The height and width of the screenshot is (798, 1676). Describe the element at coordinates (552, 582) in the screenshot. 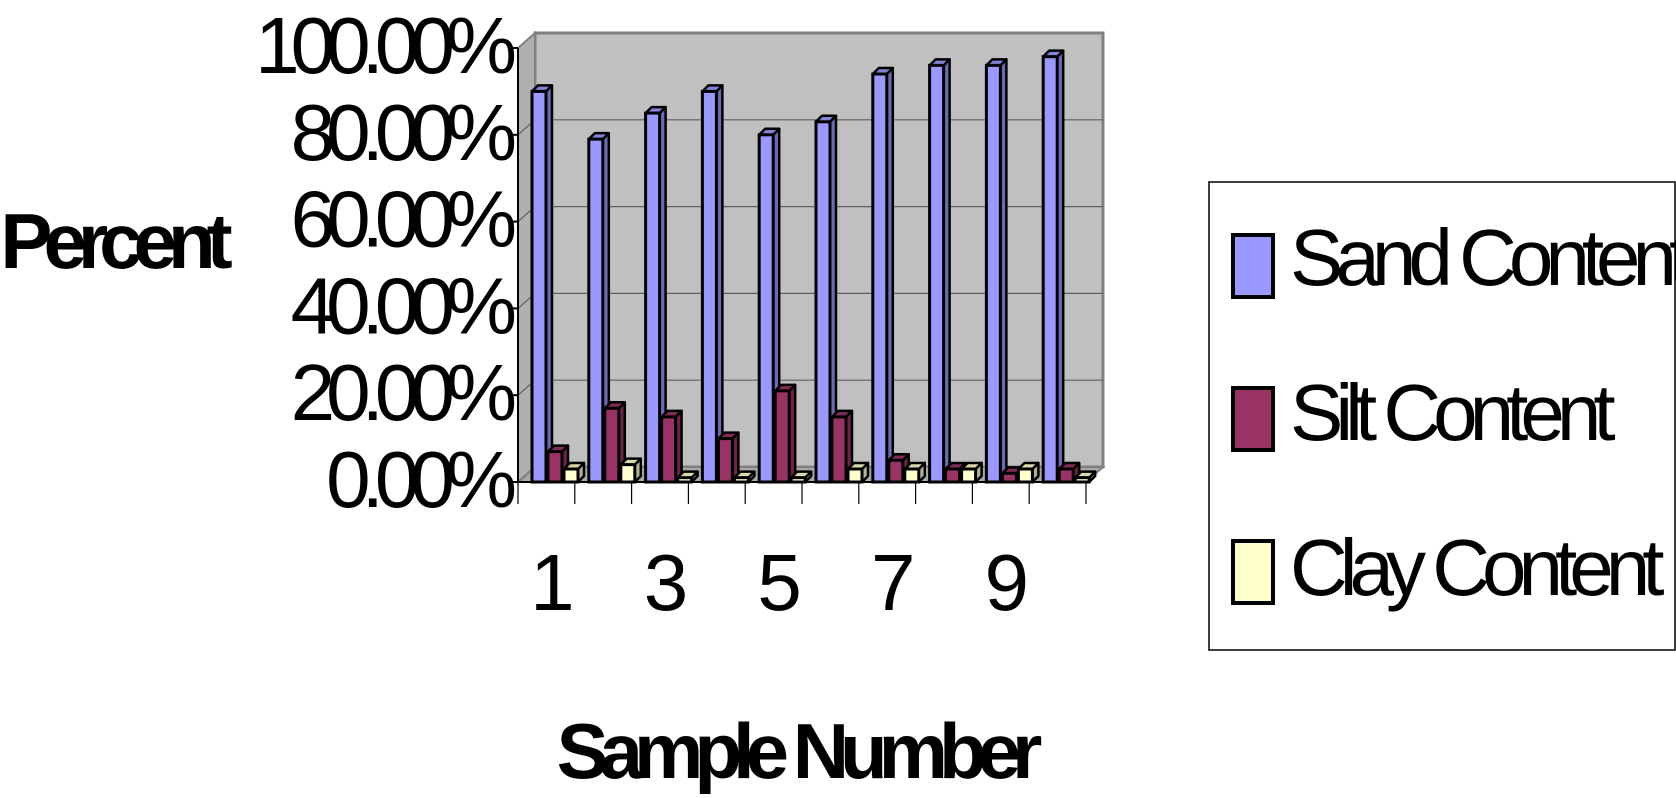

I see `x-tick-label: 1` at that location.